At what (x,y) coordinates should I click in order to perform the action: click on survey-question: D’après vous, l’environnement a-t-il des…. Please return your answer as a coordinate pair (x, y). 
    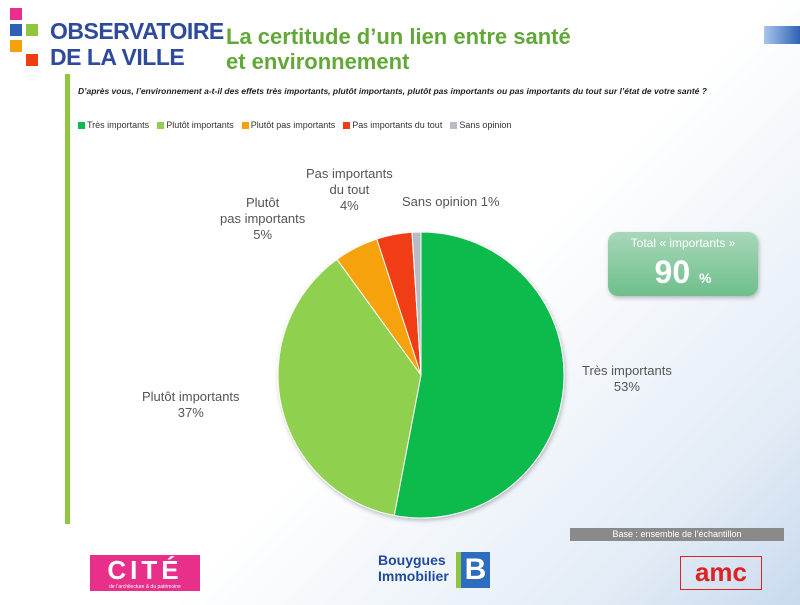
    Looking at the image, I should click on (392, 91).